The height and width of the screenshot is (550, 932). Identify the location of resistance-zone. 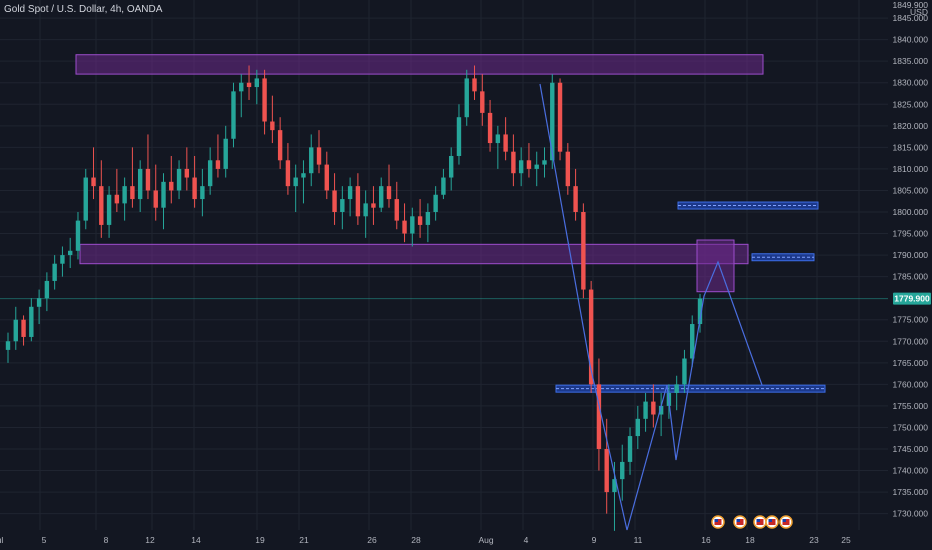
(419, 64).